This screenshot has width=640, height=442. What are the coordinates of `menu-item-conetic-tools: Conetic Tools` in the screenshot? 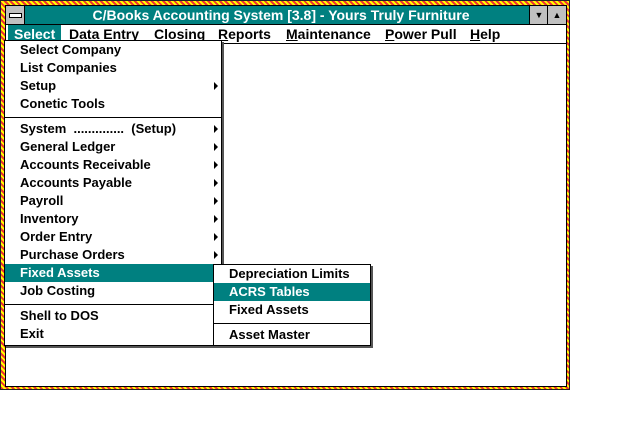 It's located at (62, 103).